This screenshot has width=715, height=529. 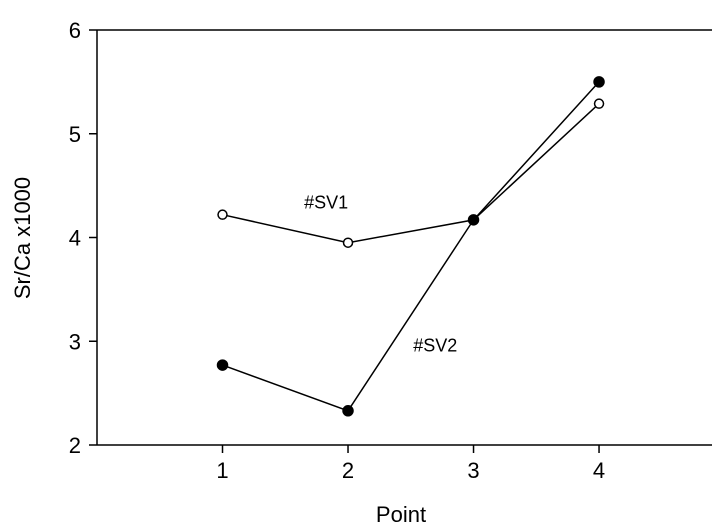 What do you see at coordinates (75, 30) in the screenshot?
I see `y-tick-label: 6` at bounding box center [75, 30].